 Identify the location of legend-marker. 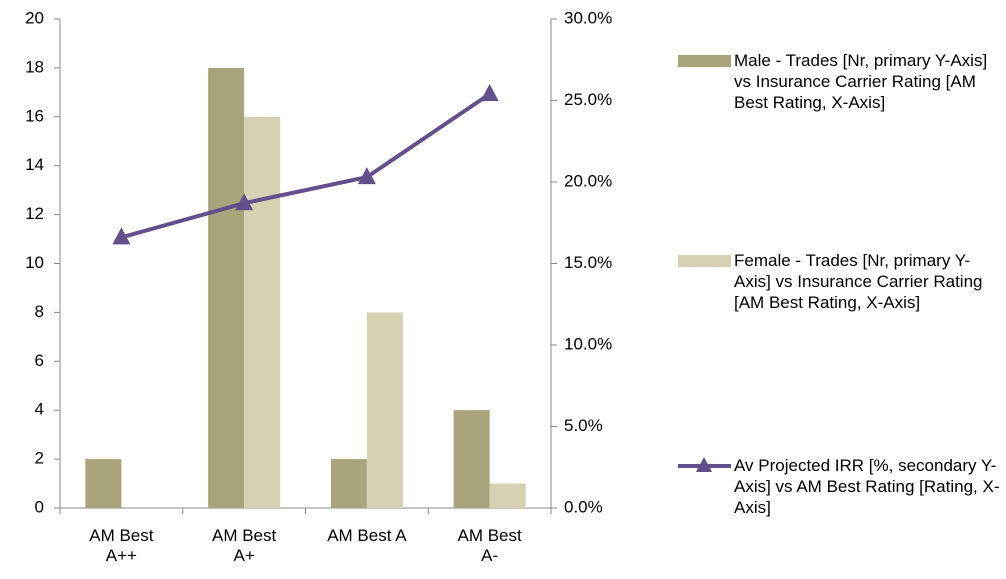
(704, 464).